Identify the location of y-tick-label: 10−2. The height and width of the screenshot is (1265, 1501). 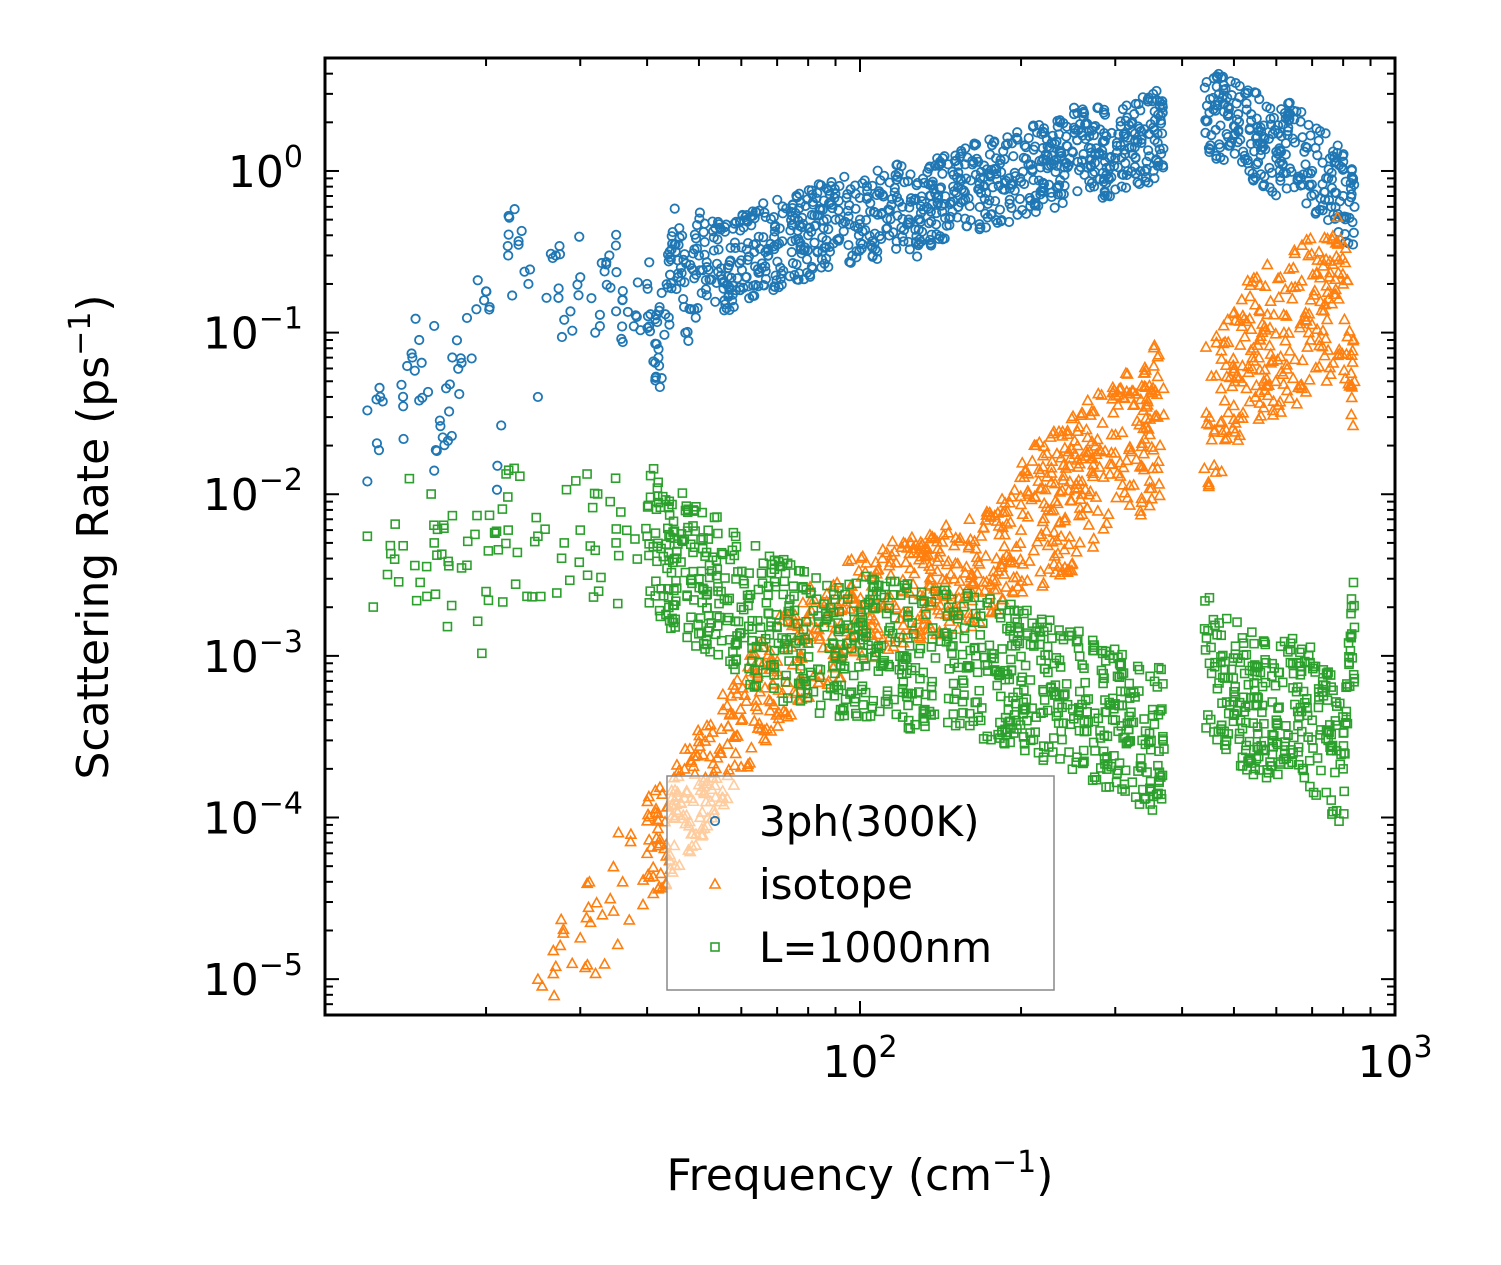
(253, 492).